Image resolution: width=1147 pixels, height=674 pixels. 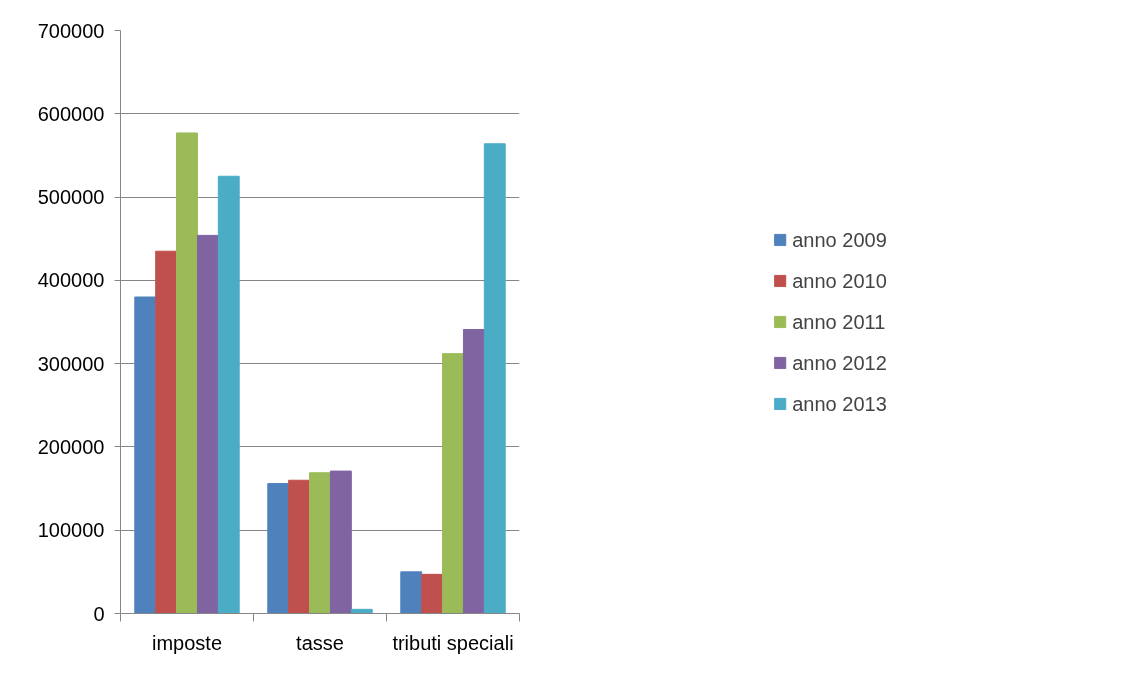 What do you see at coordinates (71, 280) in the screenshot?
I see `y-tick-label: 400000` at bounding box center [71, 280].